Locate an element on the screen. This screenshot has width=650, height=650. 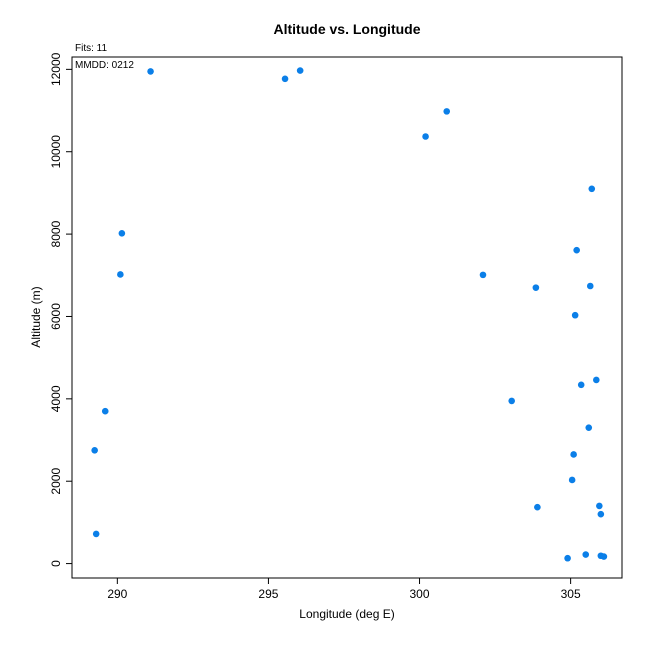
mmdd-annotation: MMDD: 0212 is located at coordinates (104, 65).